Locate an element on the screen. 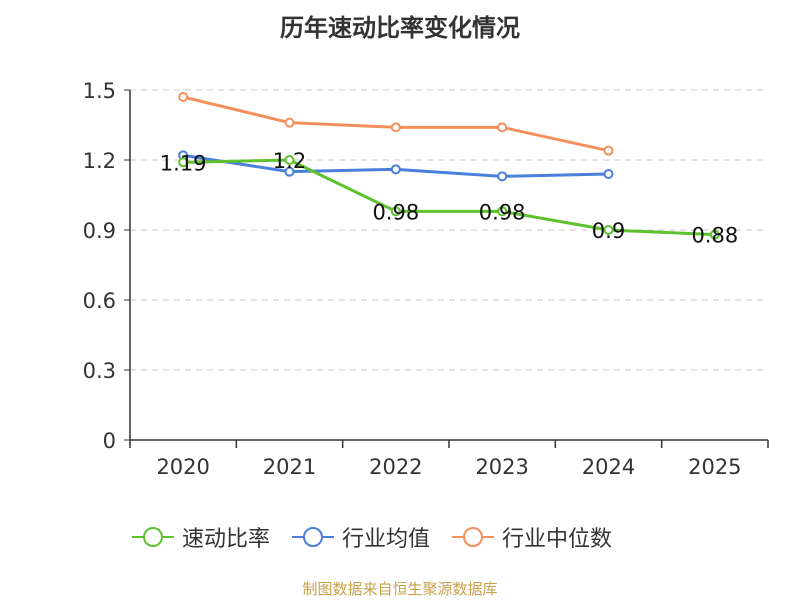 This screenshot has height=600, width=800. legend-marker-industry-mean is located at coordinates (313, 537).